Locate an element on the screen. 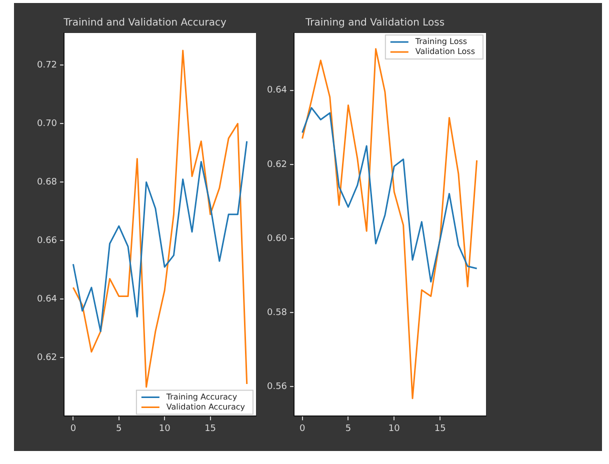  legend-label: Validation Loss is located at coordinates (445, 51).